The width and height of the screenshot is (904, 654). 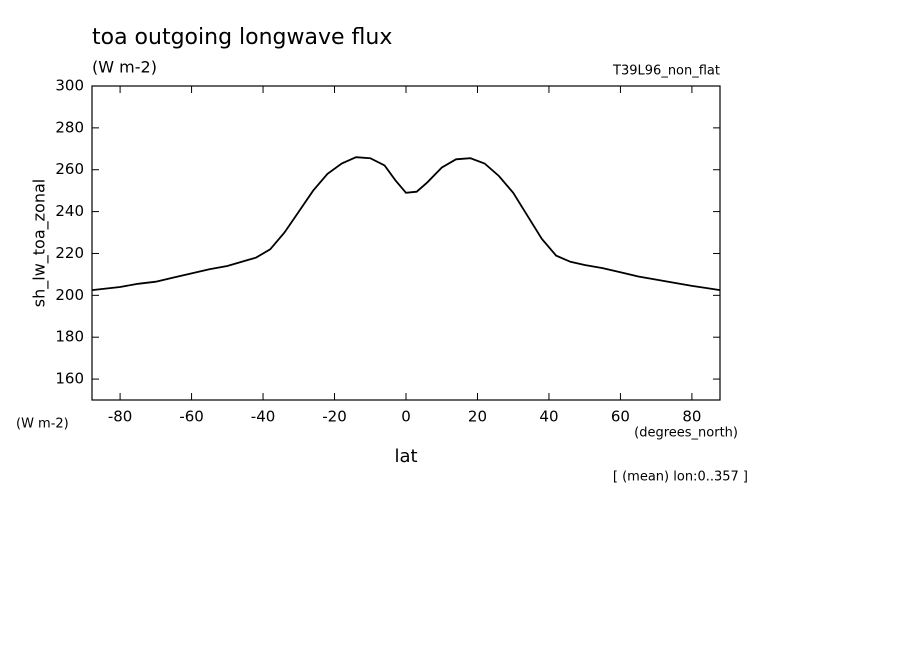 I want to click on x-tick-label: -80, so click(x=120, y=417).